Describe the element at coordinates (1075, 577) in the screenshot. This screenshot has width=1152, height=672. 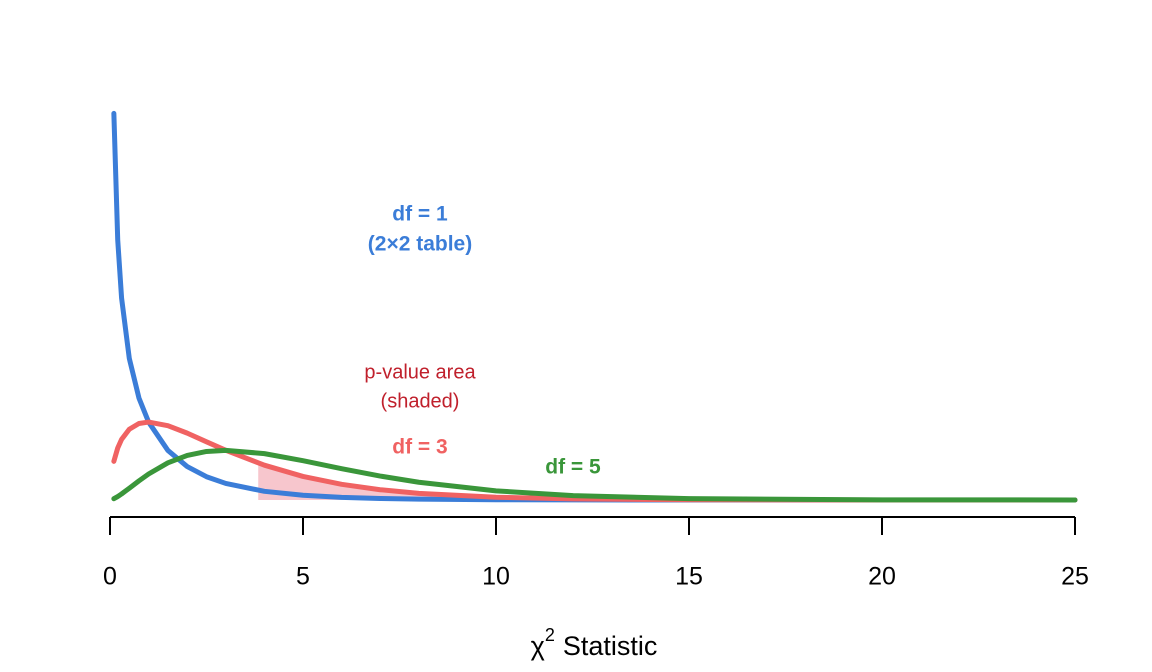
I see `x-tick-label: 25` at that location.